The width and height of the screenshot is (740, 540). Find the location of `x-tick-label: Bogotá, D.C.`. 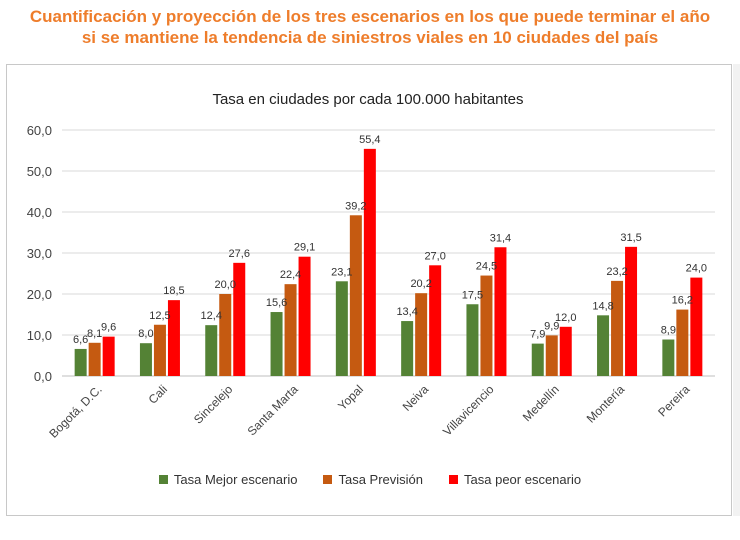

x-tick-label: Bogotá, D.C. is located at coordinates (75, 411).